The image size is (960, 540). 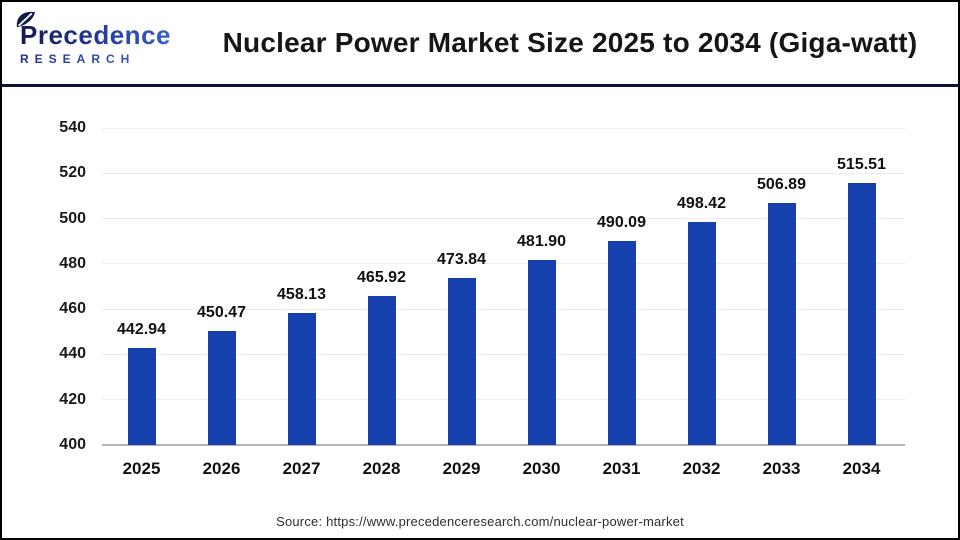 What do you see at coordinates (621, 222) in the screenshot?
I see `bar-value-label-2031: 490.09` at bounding box center [621, 222].